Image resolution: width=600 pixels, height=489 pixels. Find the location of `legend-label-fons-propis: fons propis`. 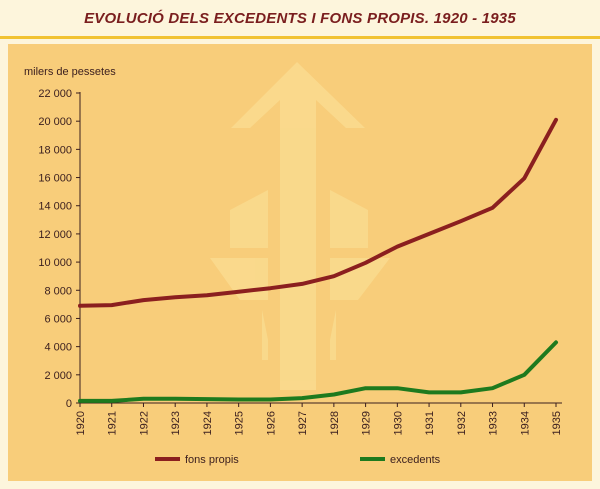

legend-label-fons-propis: fons propis is located at coordinates (212, 460).